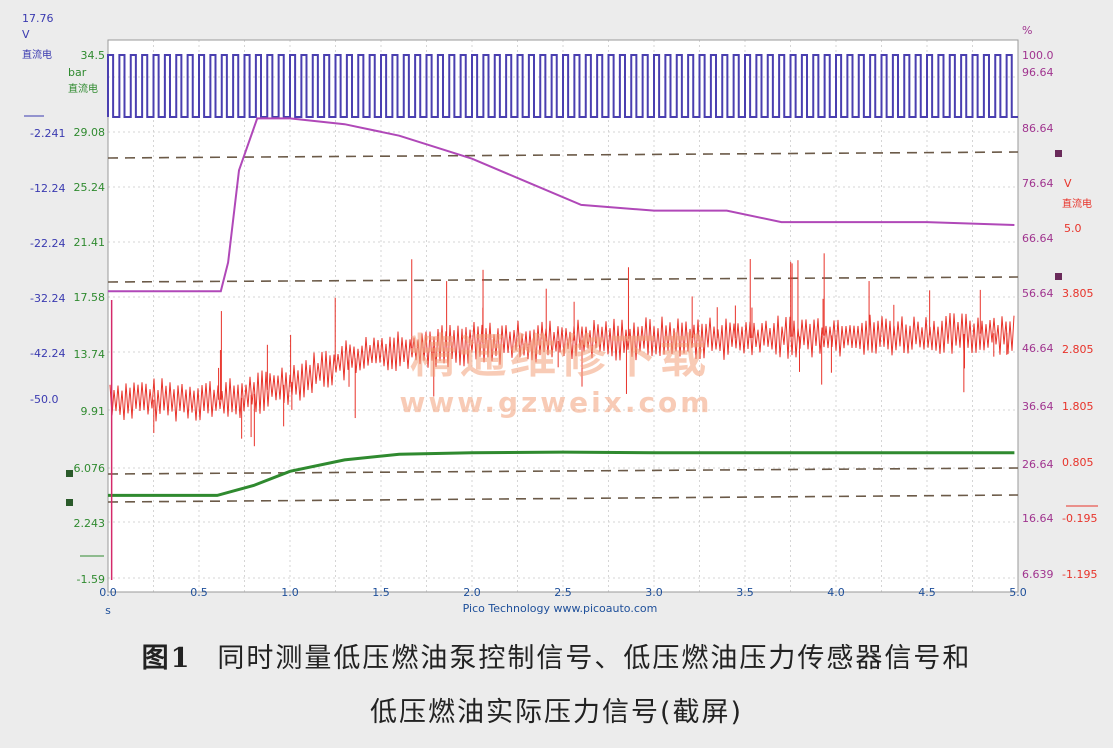  I want to click on actual-pressure-trace, so click(561, 473).